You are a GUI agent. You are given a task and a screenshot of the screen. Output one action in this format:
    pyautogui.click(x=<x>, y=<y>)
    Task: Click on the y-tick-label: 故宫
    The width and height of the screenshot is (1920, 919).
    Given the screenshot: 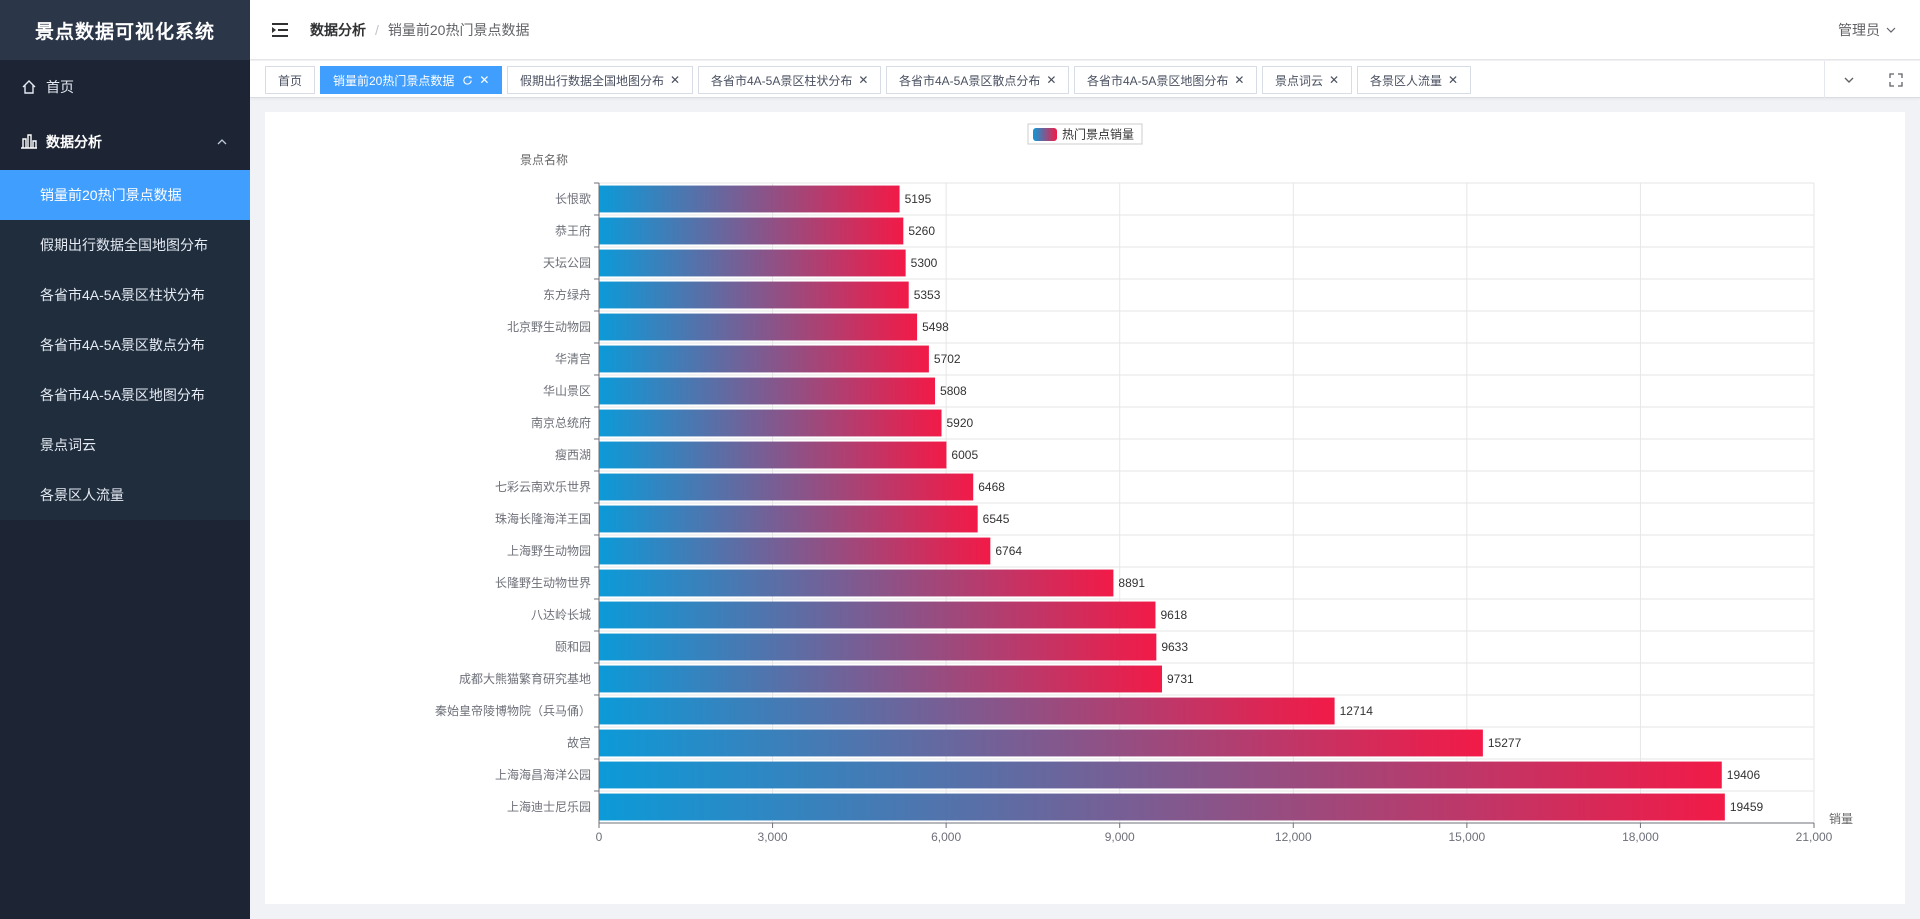 What is the action you would take?
    pyautogui.click(x=579, y=742)
    